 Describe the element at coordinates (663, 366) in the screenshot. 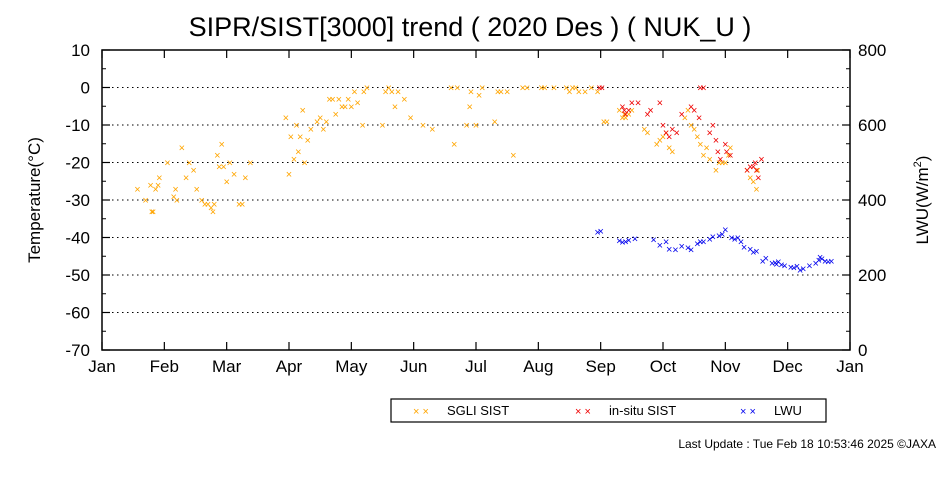

I see `x-tick-label: Oct` at that location.